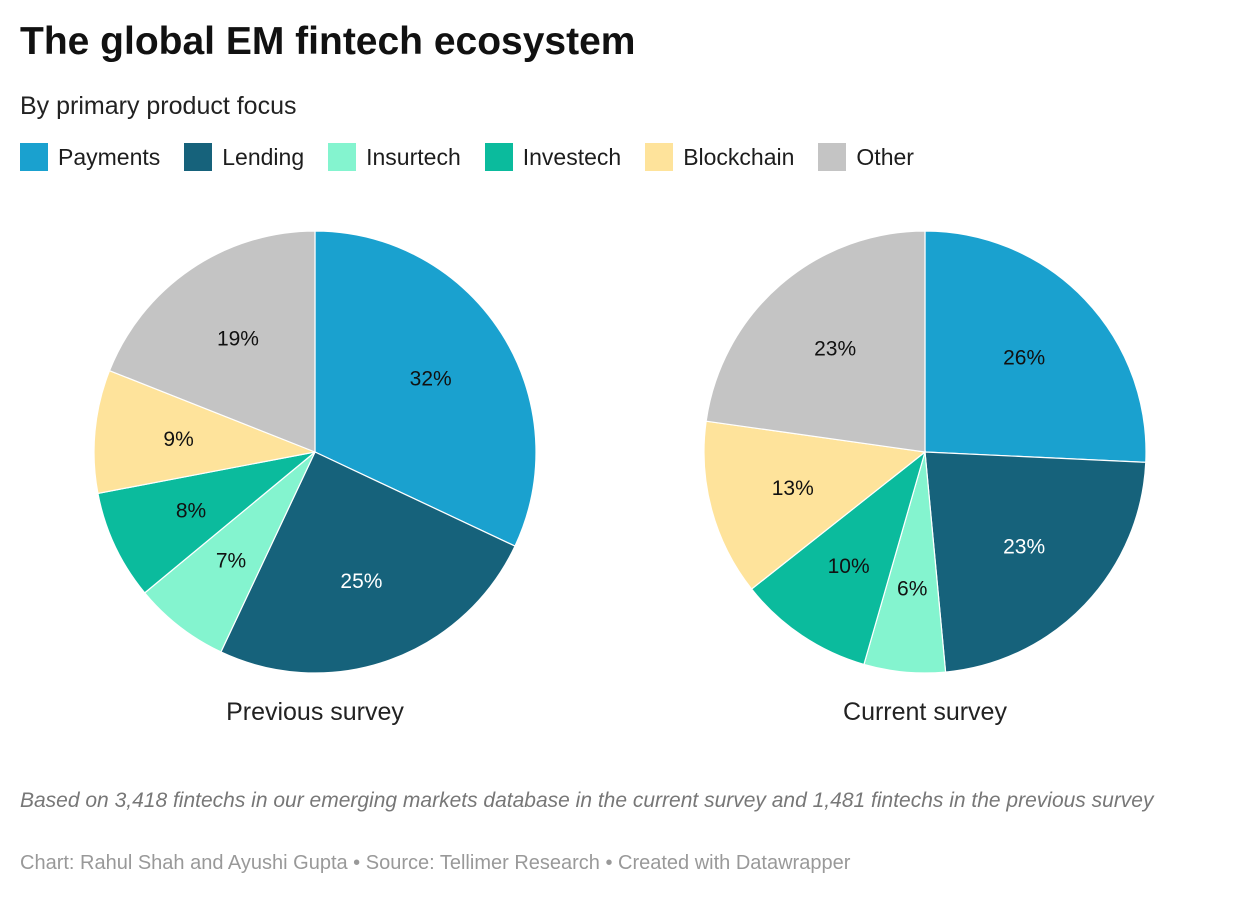 This screenshot has height=898, width=1240. What do you see at coordinates (238, 339) in the screenshot?
I see `slice-label: 19%` at bounding box center [238, 339].